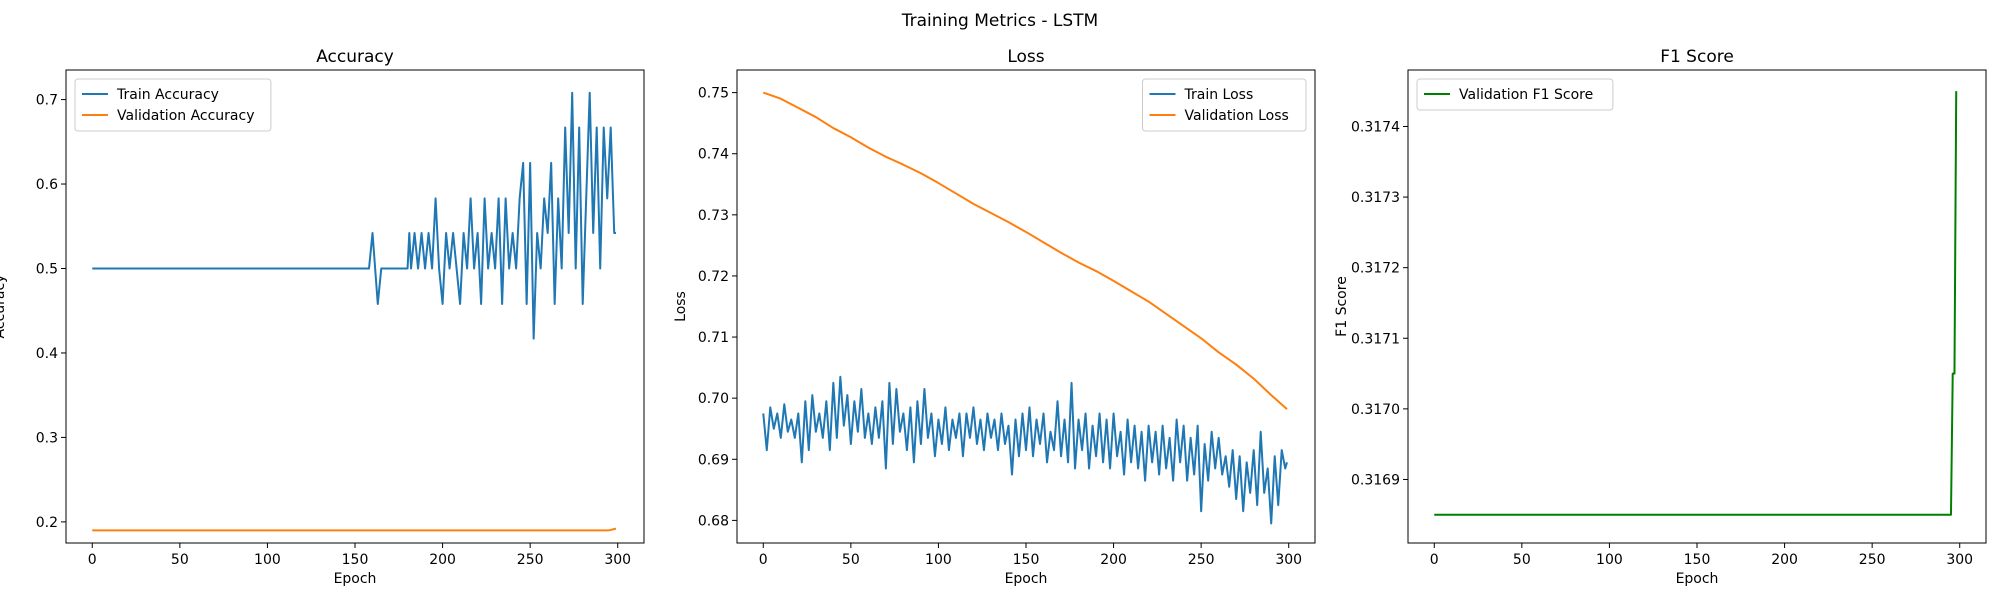 The image size is (2000, 600). What do you see at coordinates (1697, 579) in the screenshot?
I see `f1-score-x-axis-label: Epoch` at bounding box center [1697, 579].